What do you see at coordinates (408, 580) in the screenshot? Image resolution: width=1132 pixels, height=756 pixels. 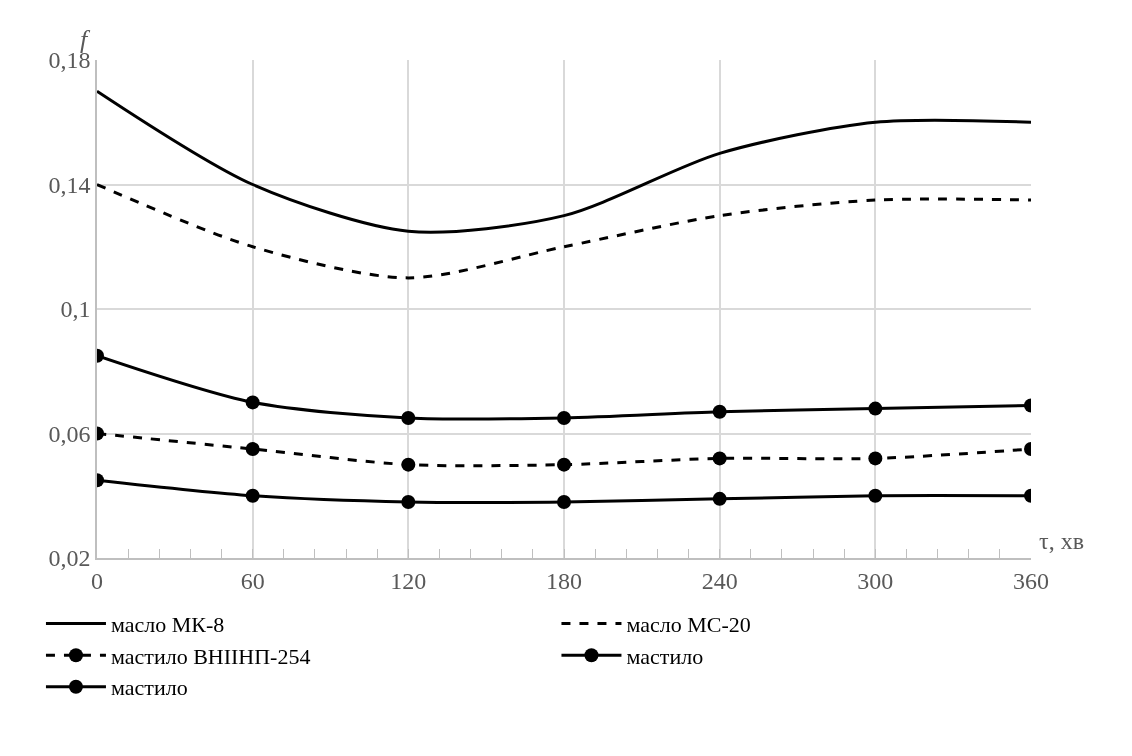 I see `x-tick-label: 120` at bounding box center [408, 580].